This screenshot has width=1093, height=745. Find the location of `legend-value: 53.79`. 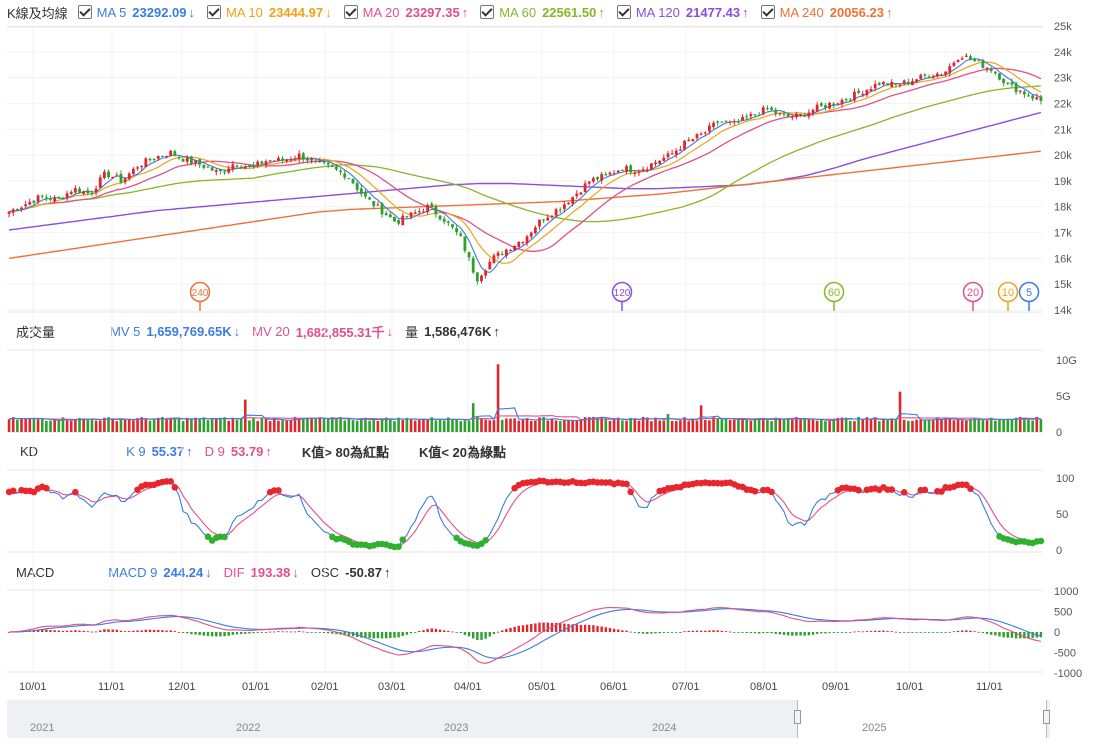

legend-value: 53.79 is located at coordinates (247, 451).